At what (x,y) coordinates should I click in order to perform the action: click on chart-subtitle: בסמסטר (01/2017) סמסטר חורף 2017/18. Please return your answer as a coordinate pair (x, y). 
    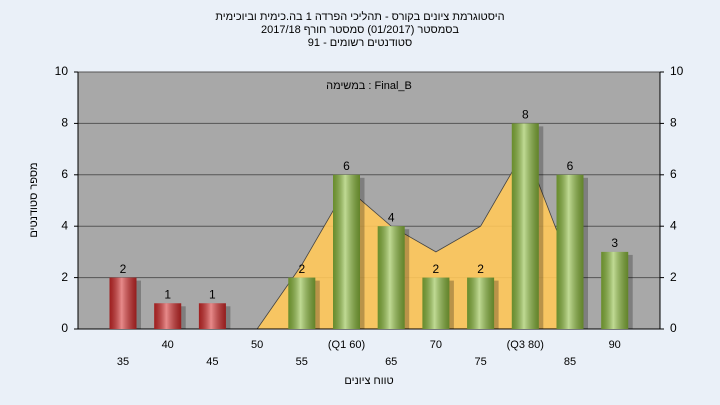
    Looking at the image, I should click on (360, 30).